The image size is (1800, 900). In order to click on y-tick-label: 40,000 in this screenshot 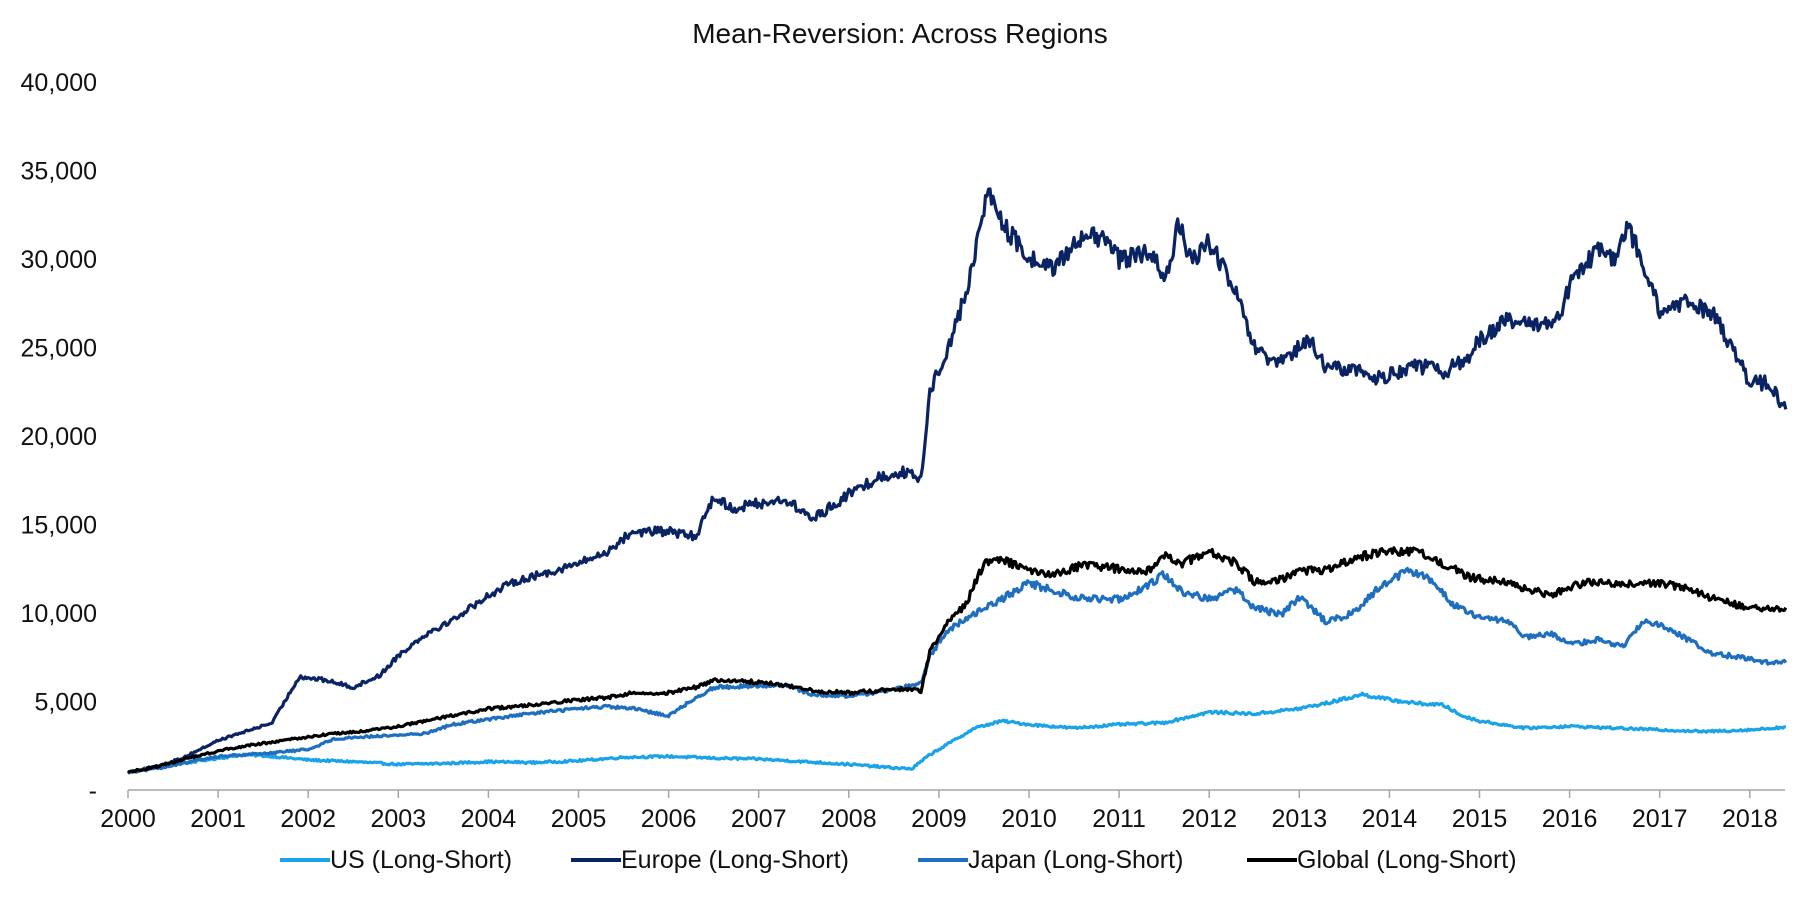, I will do `click(59, 83)`.